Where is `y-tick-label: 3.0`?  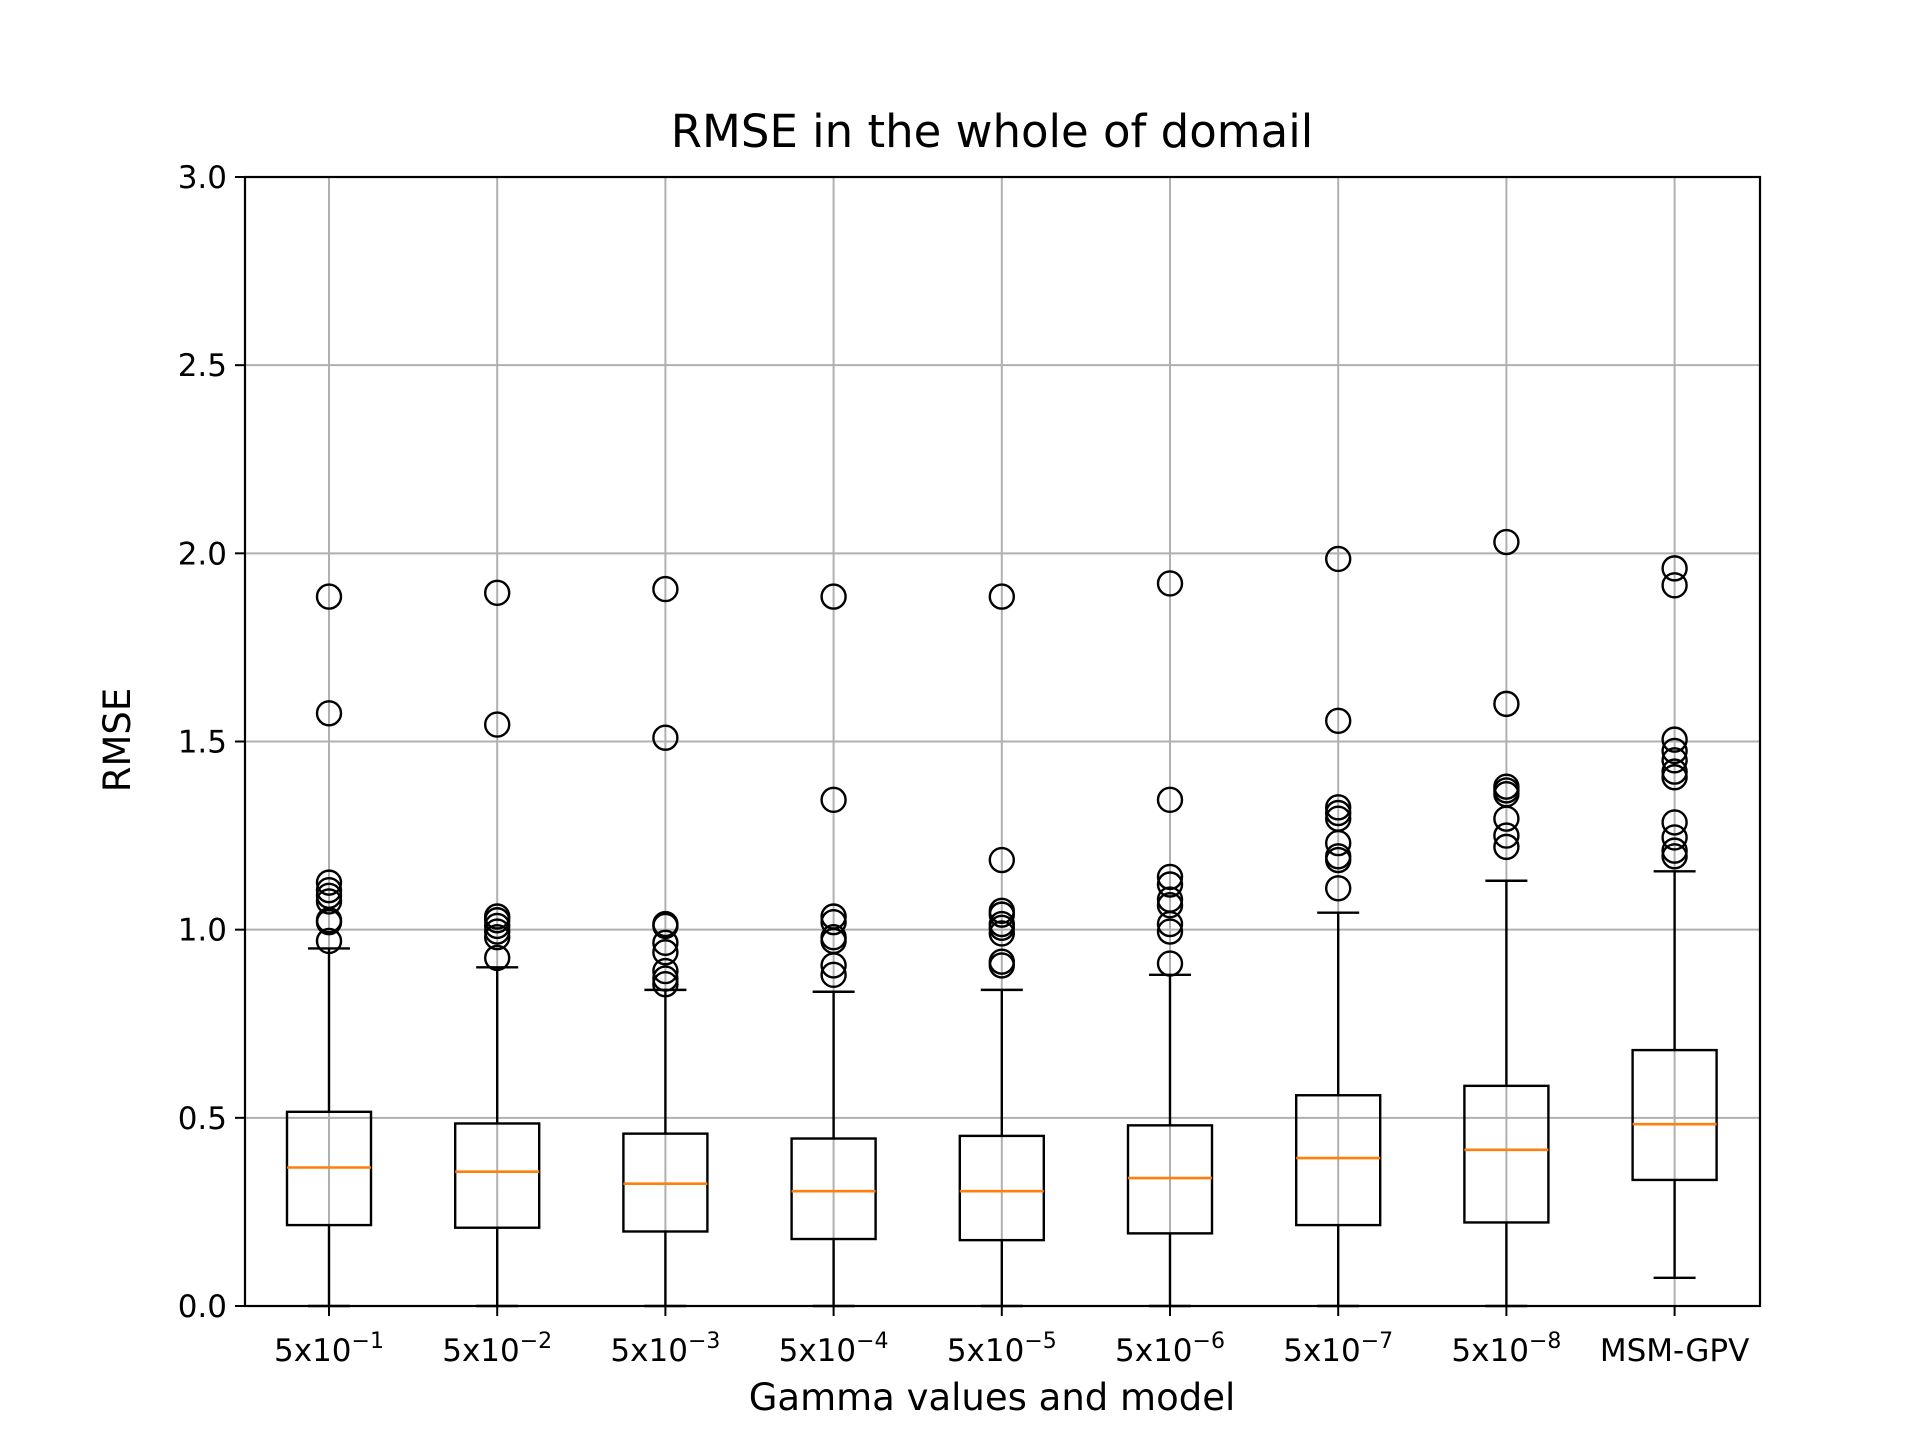
y-tick-label: 3.0 is located at coordinates (202, 178).